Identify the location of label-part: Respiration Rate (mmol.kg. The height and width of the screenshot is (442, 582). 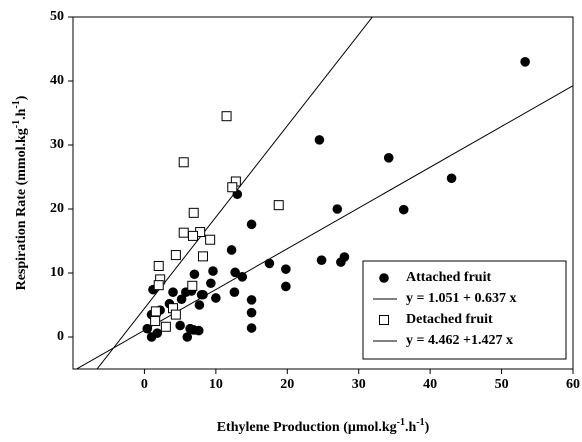
(21, 209).